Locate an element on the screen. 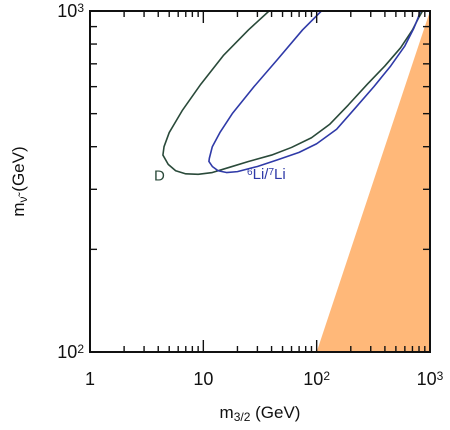  x-tick-label: 102 is located at coordinates (316, 379).